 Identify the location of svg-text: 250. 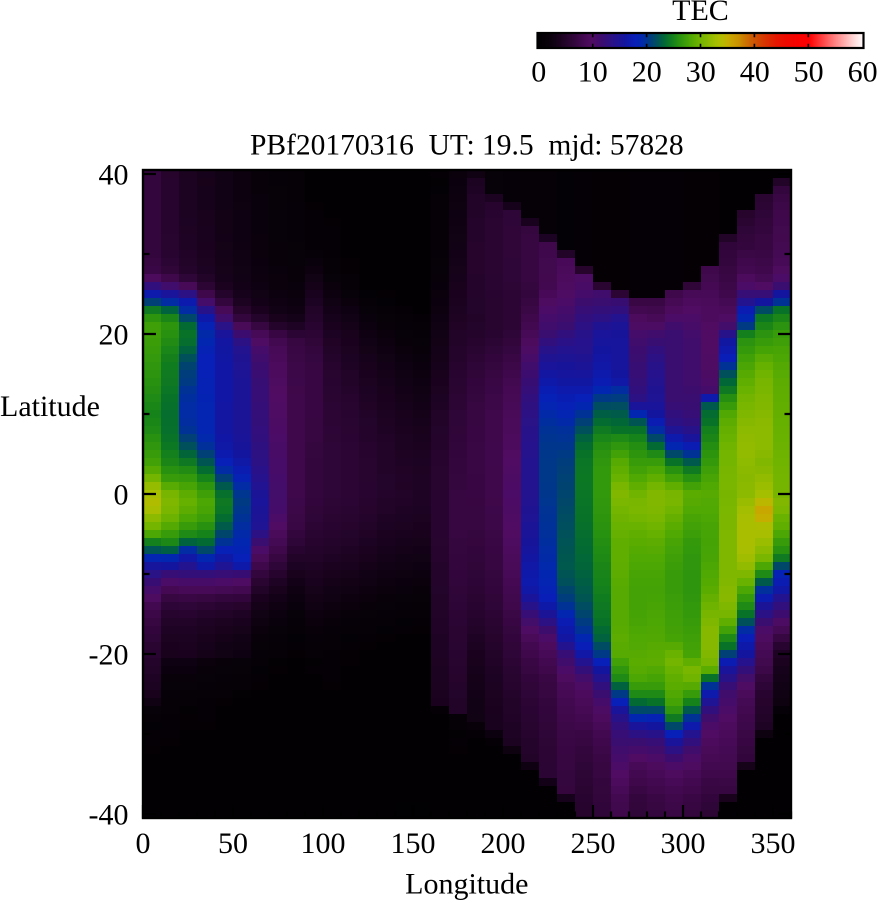
(593, 843).